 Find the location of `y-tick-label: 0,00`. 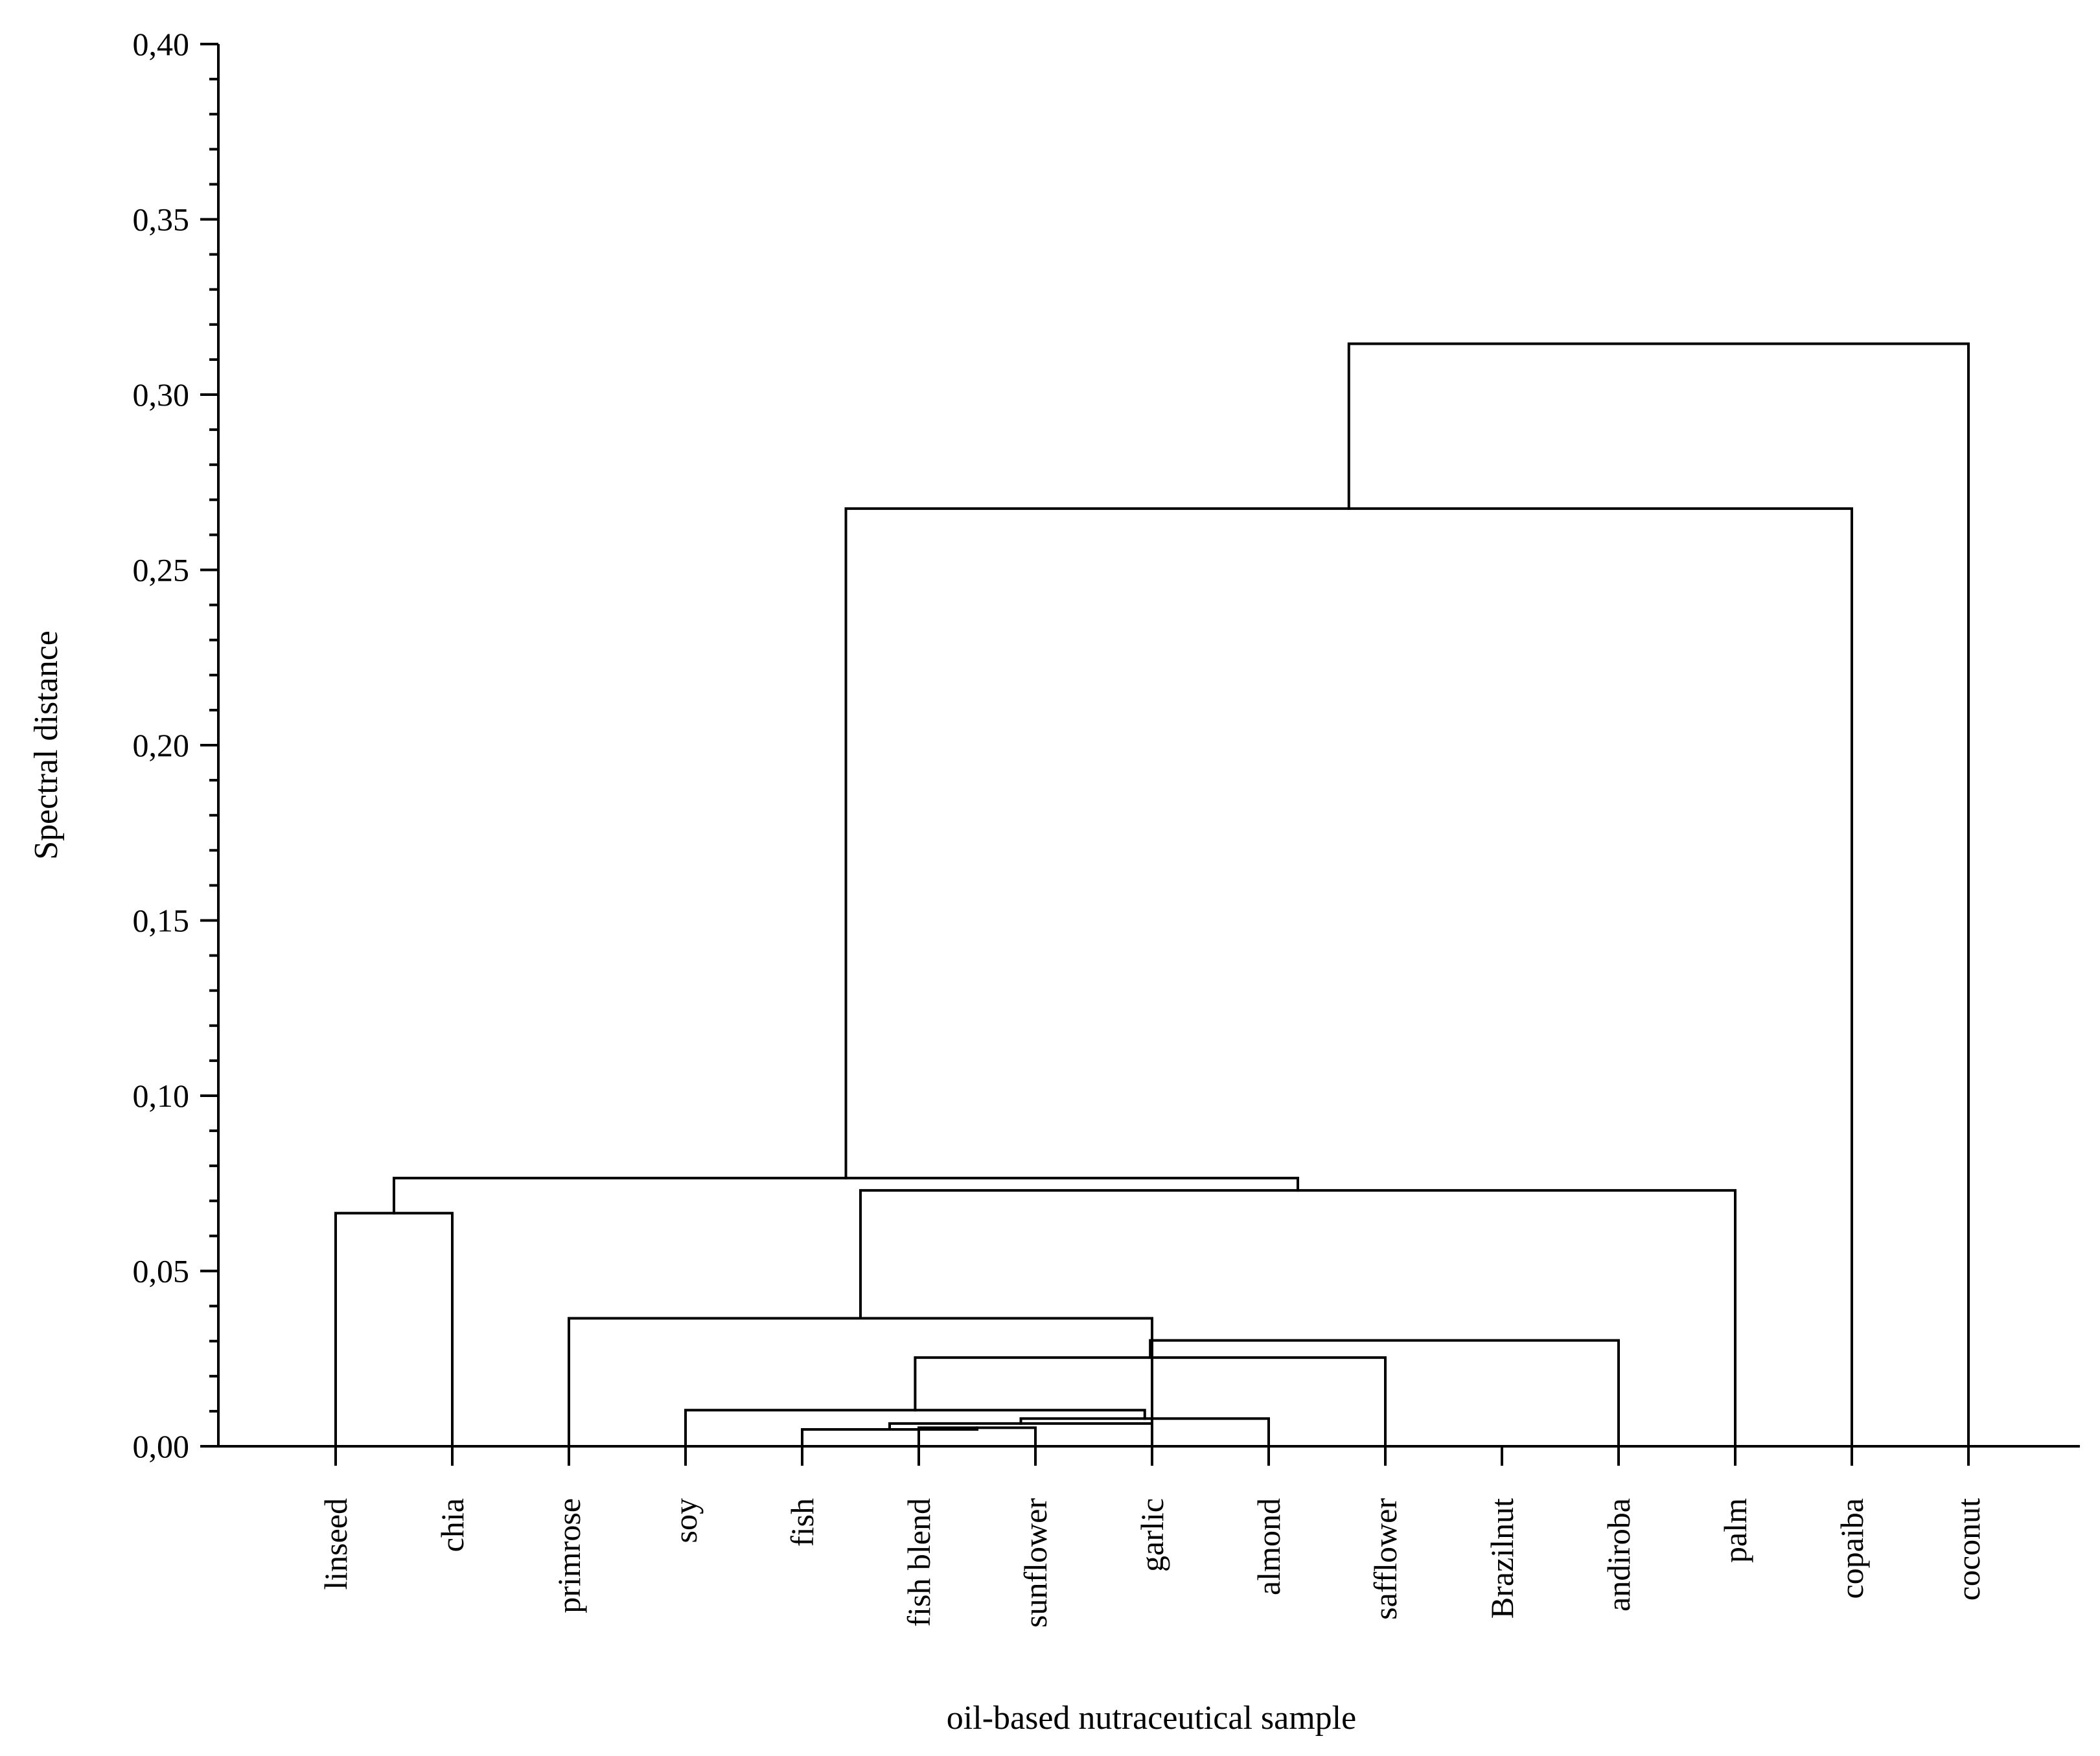

y-tick-label: 0,00 is located at coordinates (161, 1446).